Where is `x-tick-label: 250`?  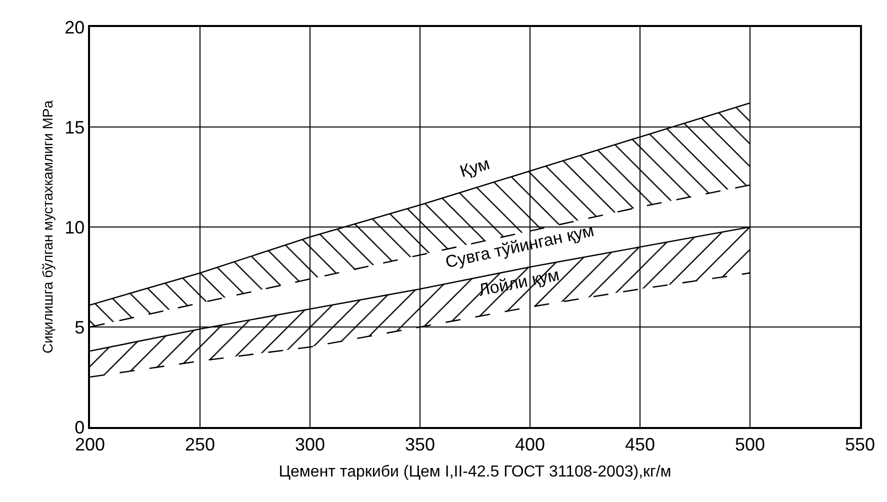 x-tick-label: 250 is located at coordinates (200, 444).